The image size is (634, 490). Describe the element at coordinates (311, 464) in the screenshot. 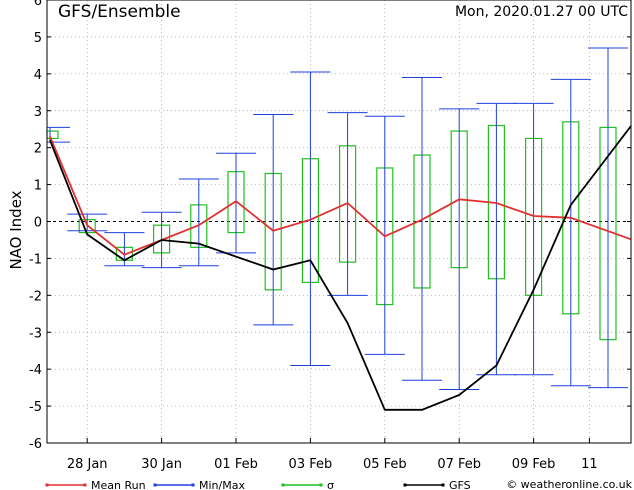

I see `x-tick-label: 03 Feb` at that location.